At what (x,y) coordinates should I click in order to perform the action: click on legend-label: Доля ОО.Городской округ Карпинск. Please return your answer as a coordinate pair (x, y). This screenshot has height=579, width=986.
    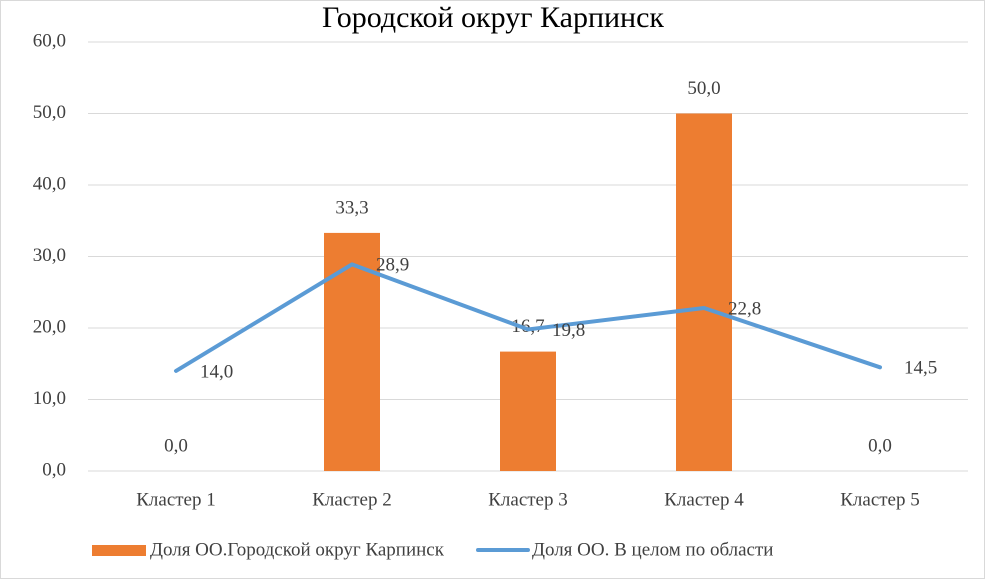
    Looking at the image, I should click on (297, 549).